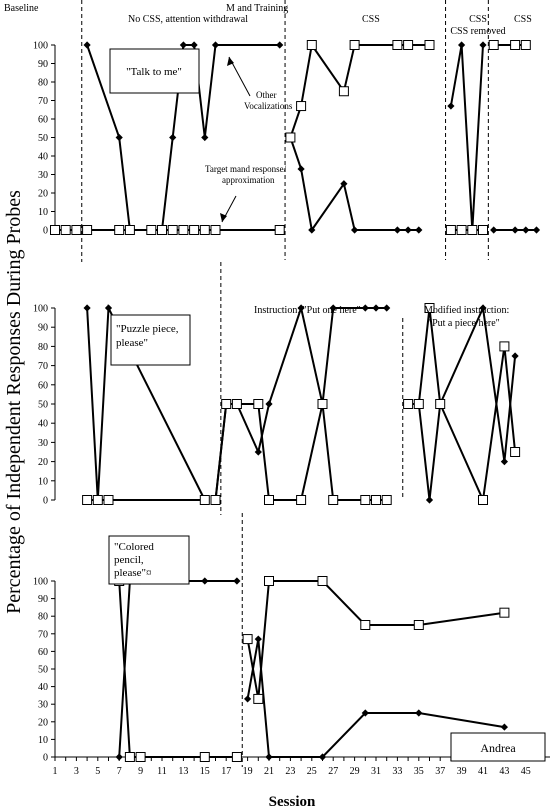 The height and width of the screenshot is (812, 558). Describe the element at coordinates (43, 385) in the screenshot. I see `y-tick-label: 60` at that location.